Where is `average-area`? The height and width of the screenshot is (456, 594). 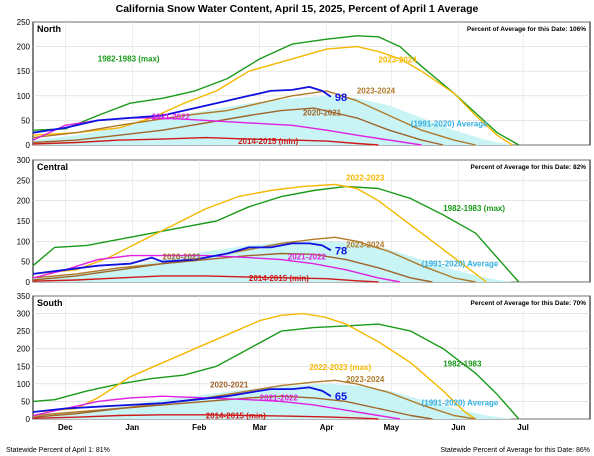 average-area is located at coordinates (273, 120).